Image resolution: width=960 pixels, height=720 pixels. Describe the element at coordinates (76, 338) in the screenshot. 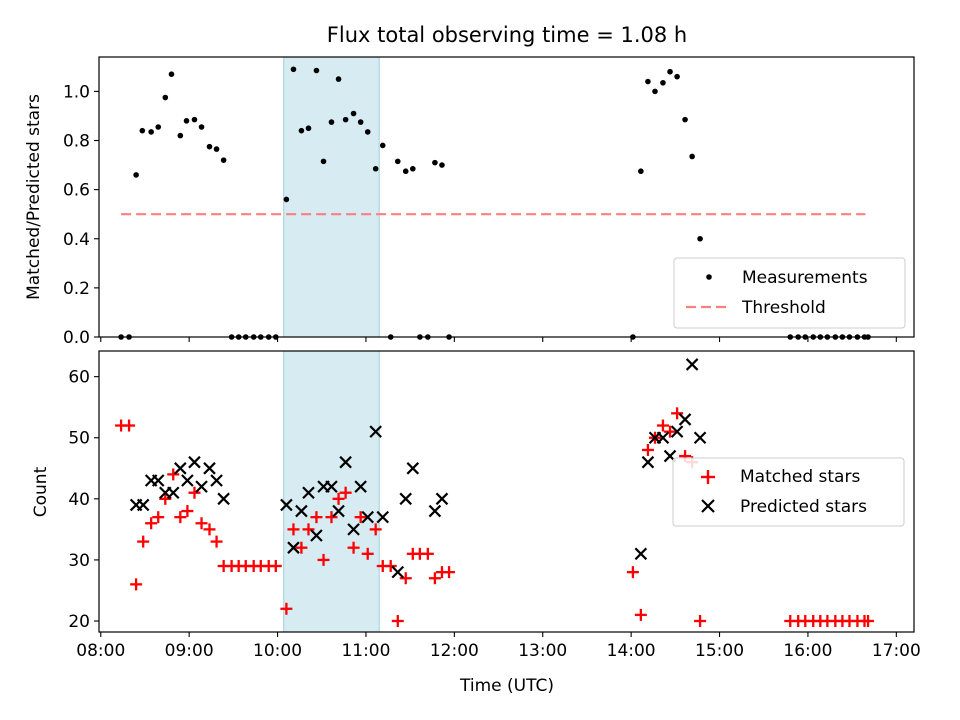

I see `y-tick-label: 0.0` at that location.